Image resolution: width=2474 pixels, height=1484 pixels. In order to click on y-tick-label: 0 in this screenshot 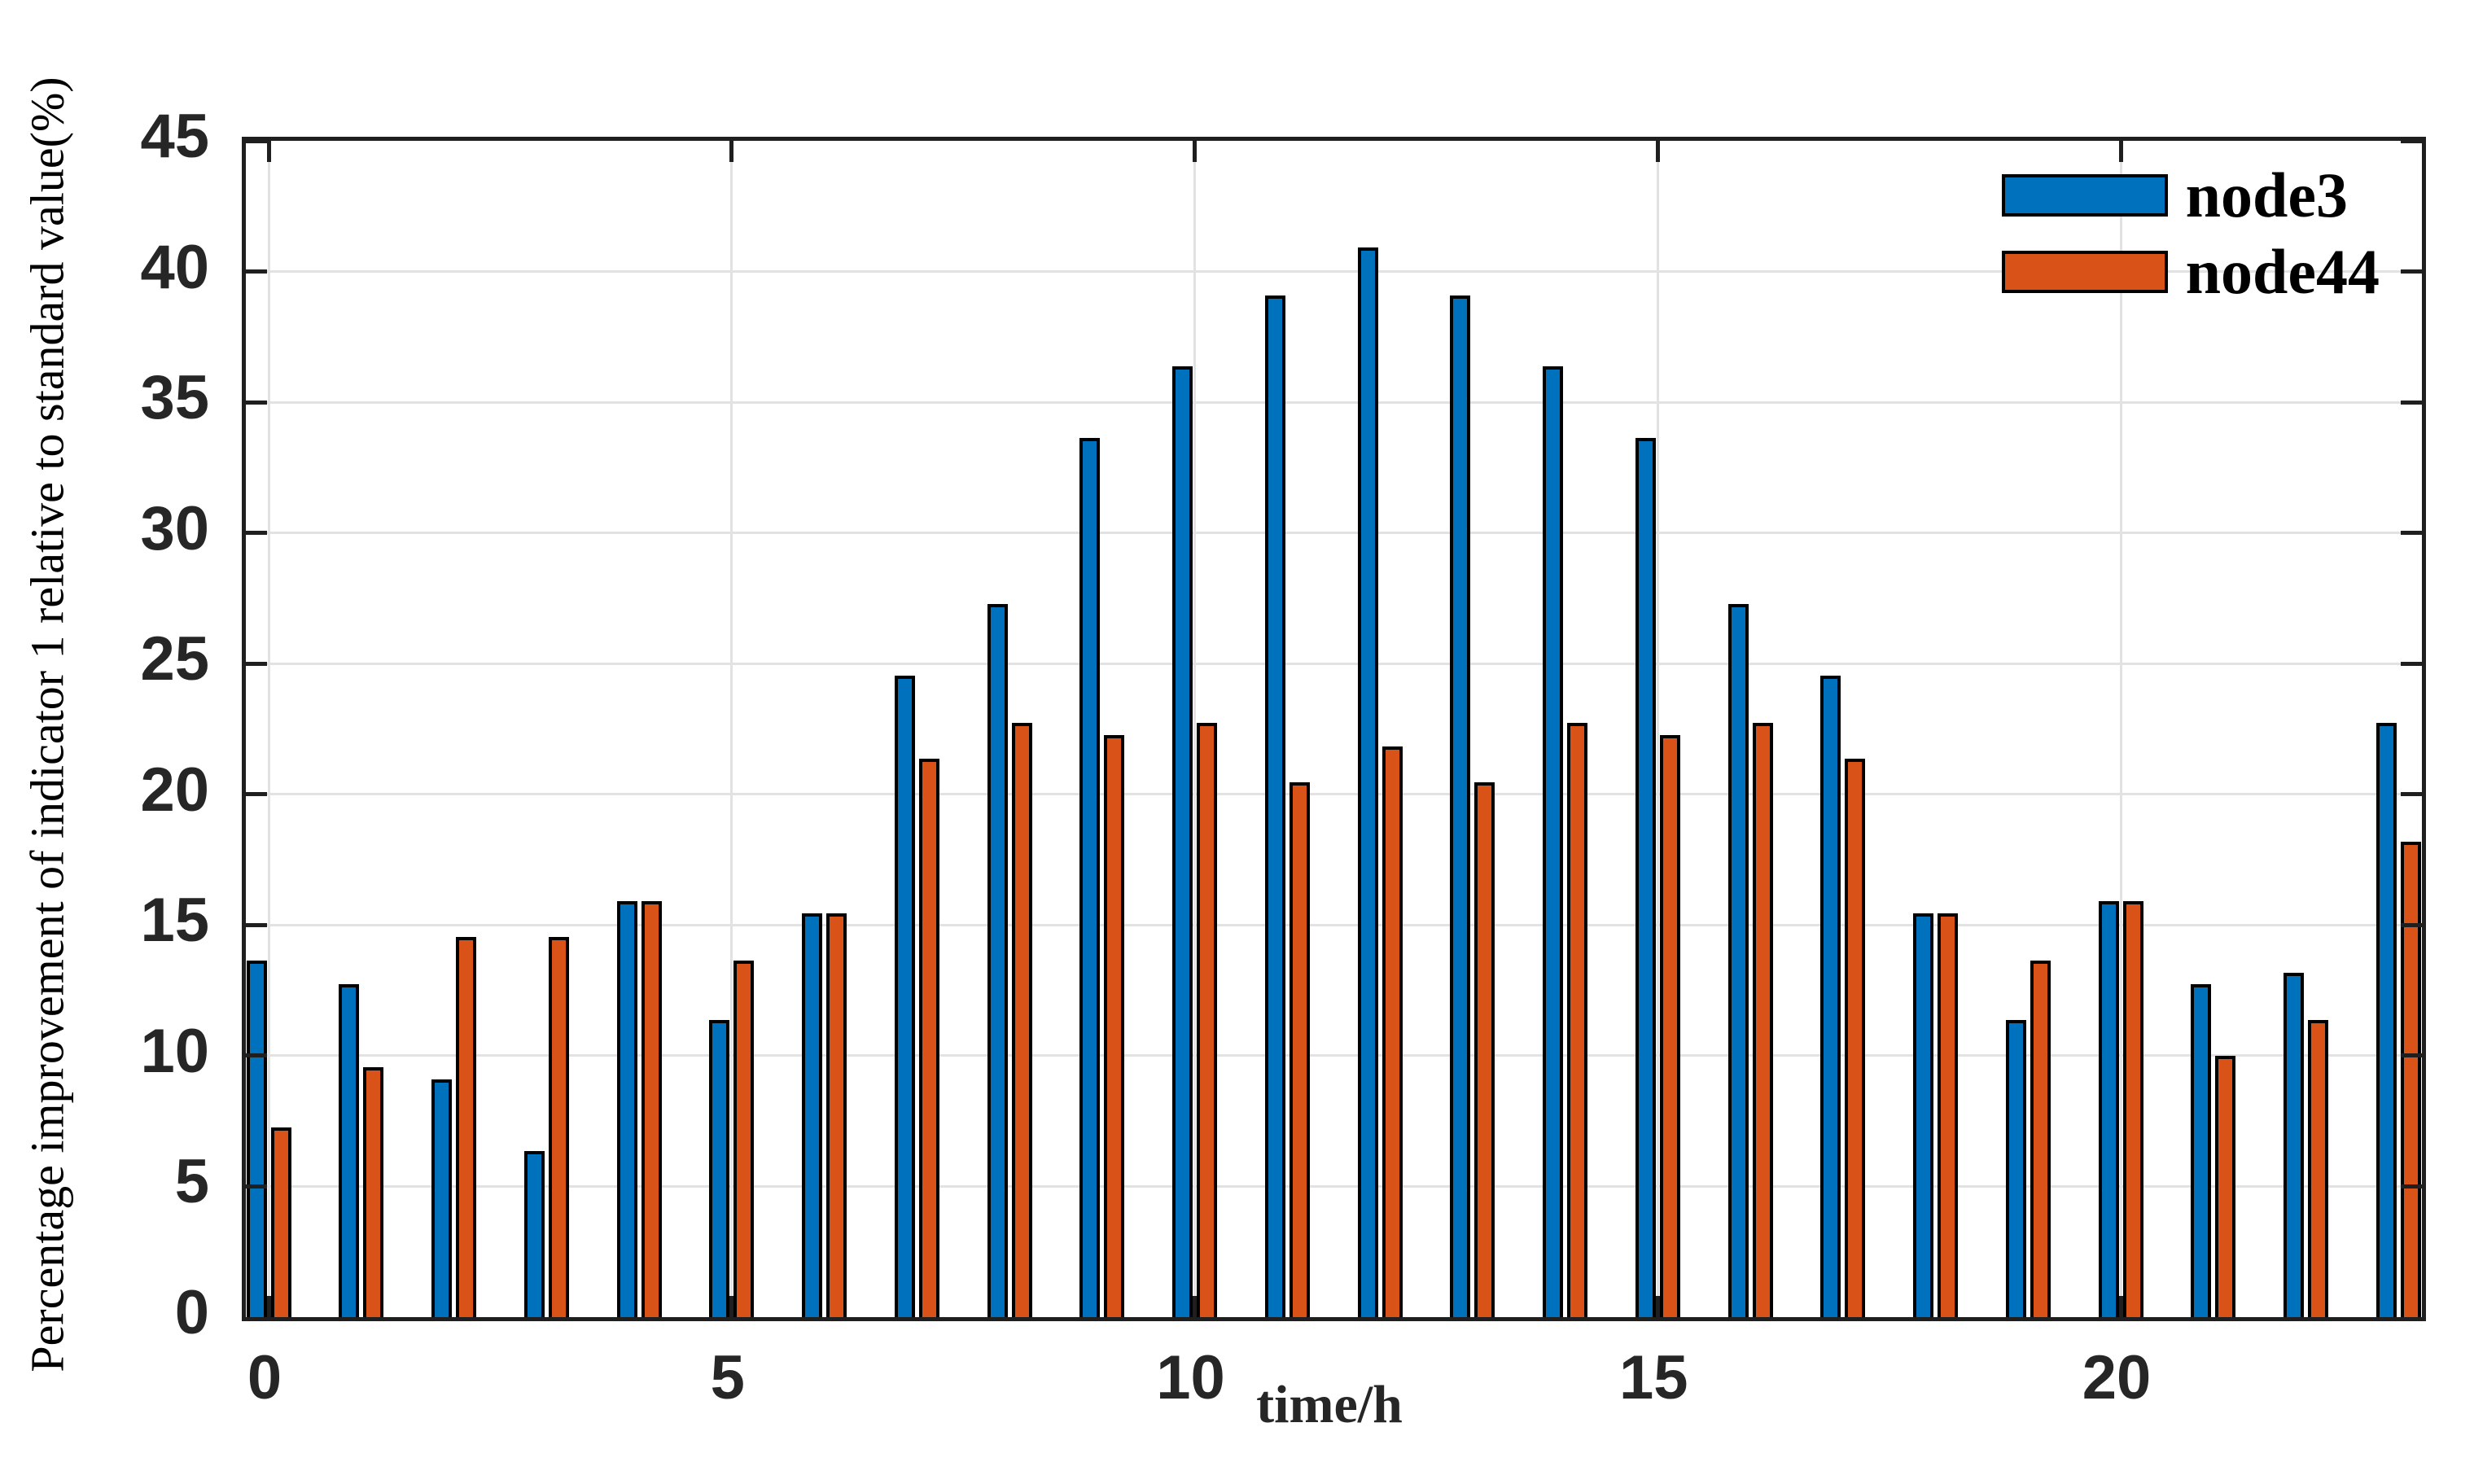, I will do `click(191, 1313)`.